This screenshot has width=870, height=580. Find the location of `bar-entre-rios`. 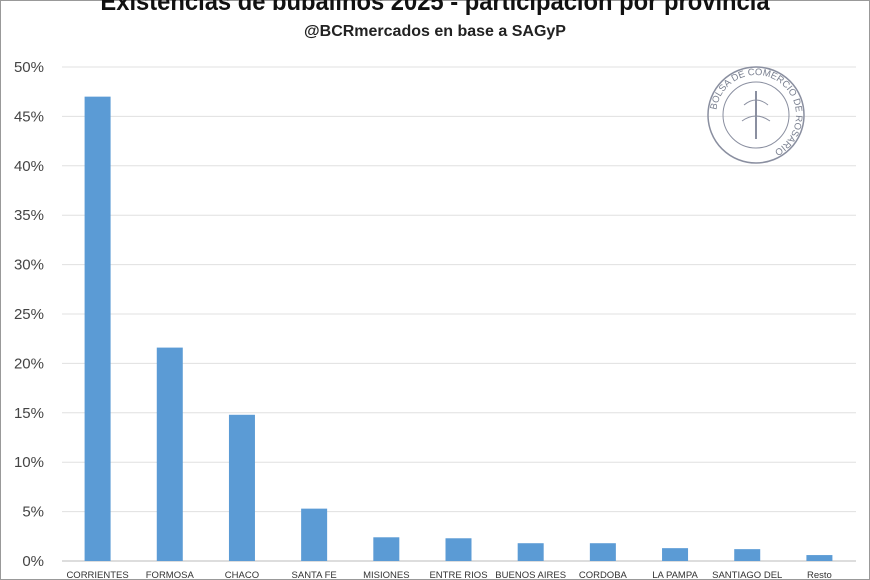

bar-entre-rios is located at coordinates (458, 549).